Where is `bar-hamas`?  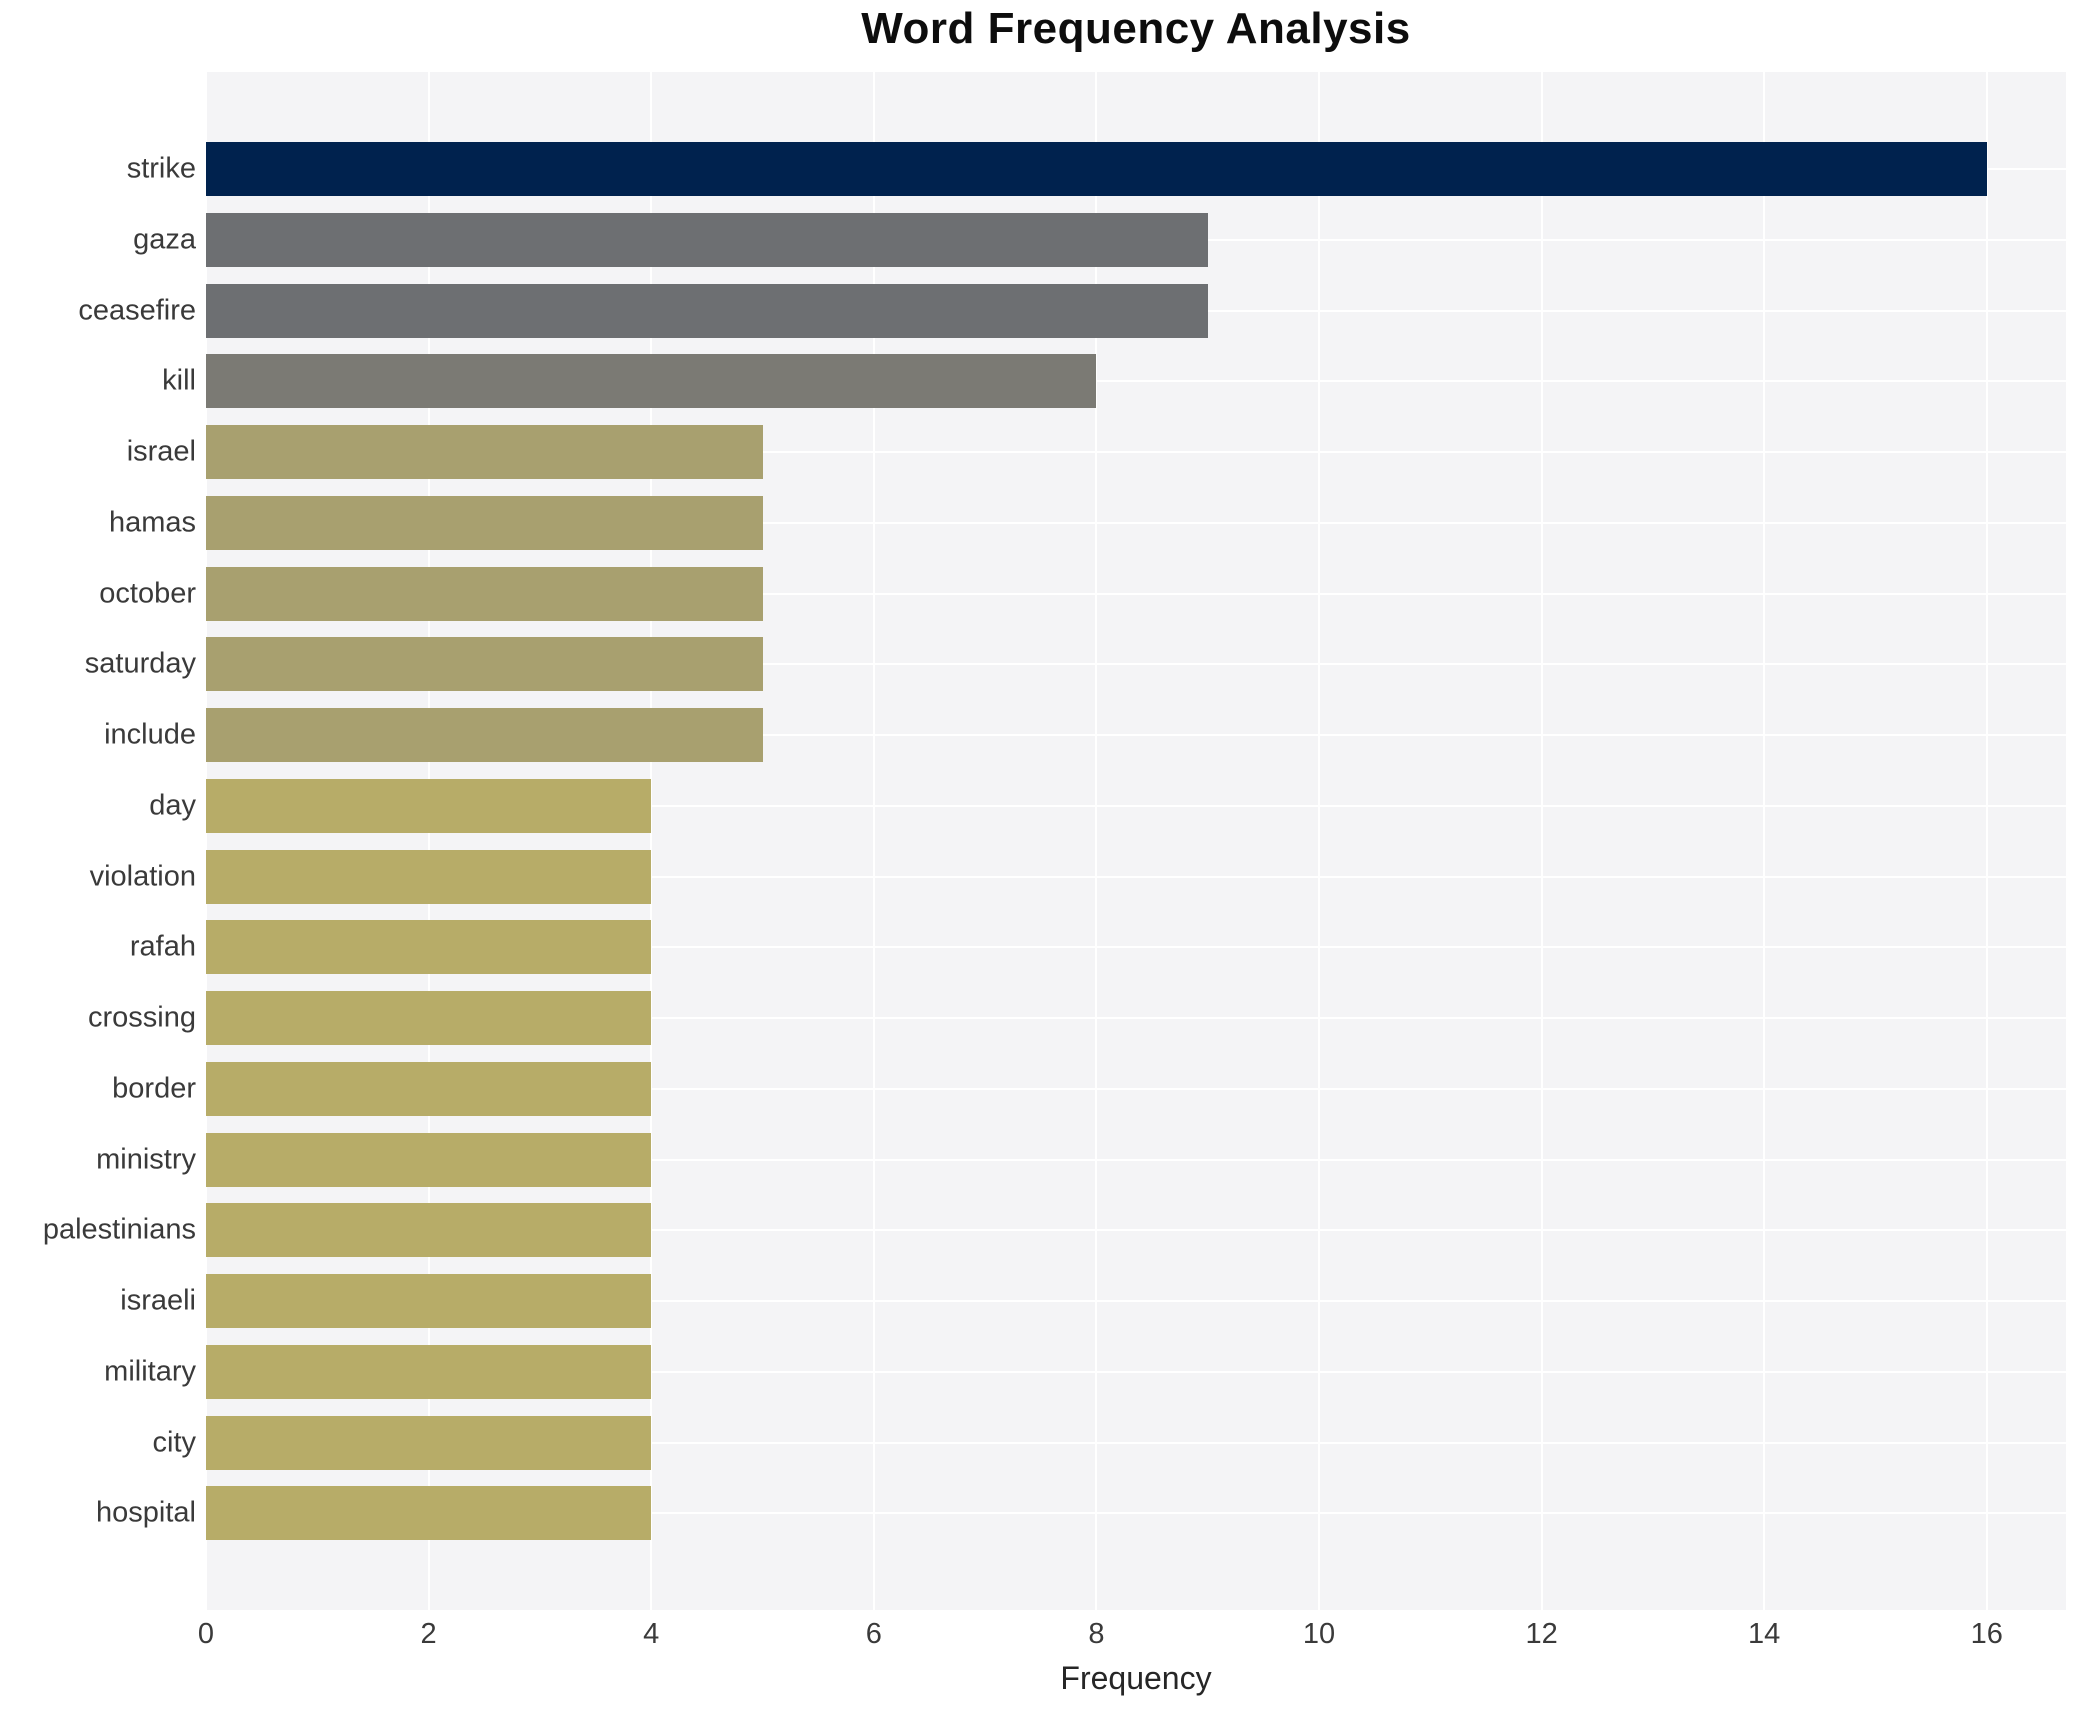 bar-hamas is located at coordinates (484, 522).